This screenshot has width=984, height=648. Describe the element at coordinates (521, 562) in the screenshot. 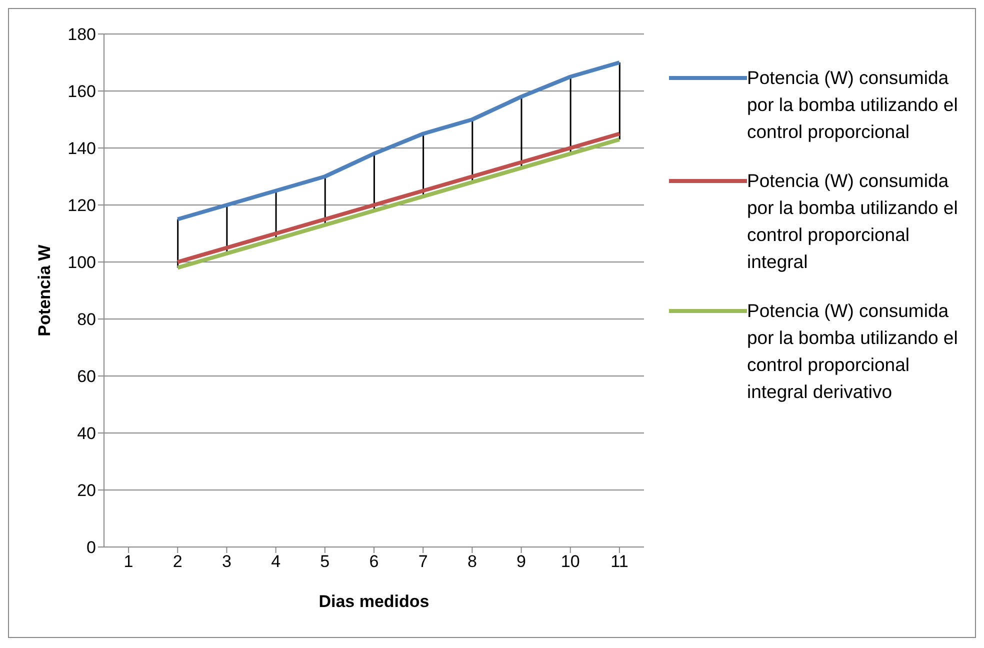

I see `x-tick-label: 9` at that location.